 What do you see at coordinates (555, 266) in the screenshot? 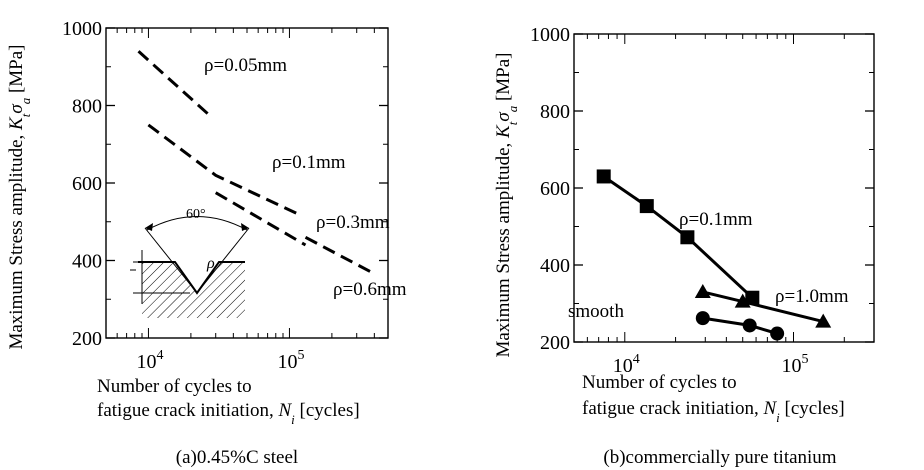
I see `chart-b-y-tick-label: 400` at bounding box center [555, 266].